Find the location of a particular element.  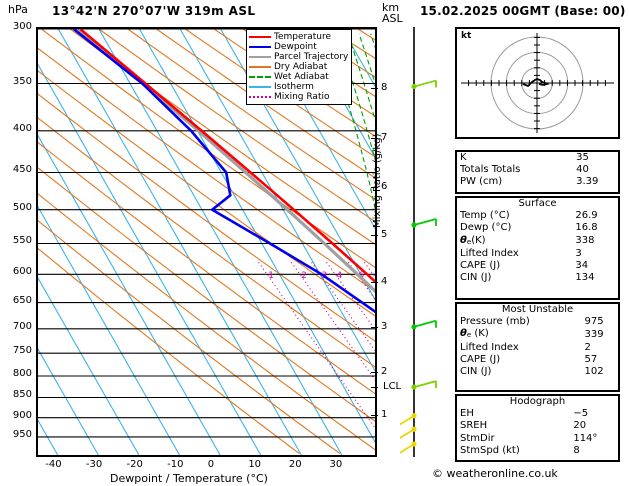

height-tick-3: 3 is located at coordinates (384, 327).